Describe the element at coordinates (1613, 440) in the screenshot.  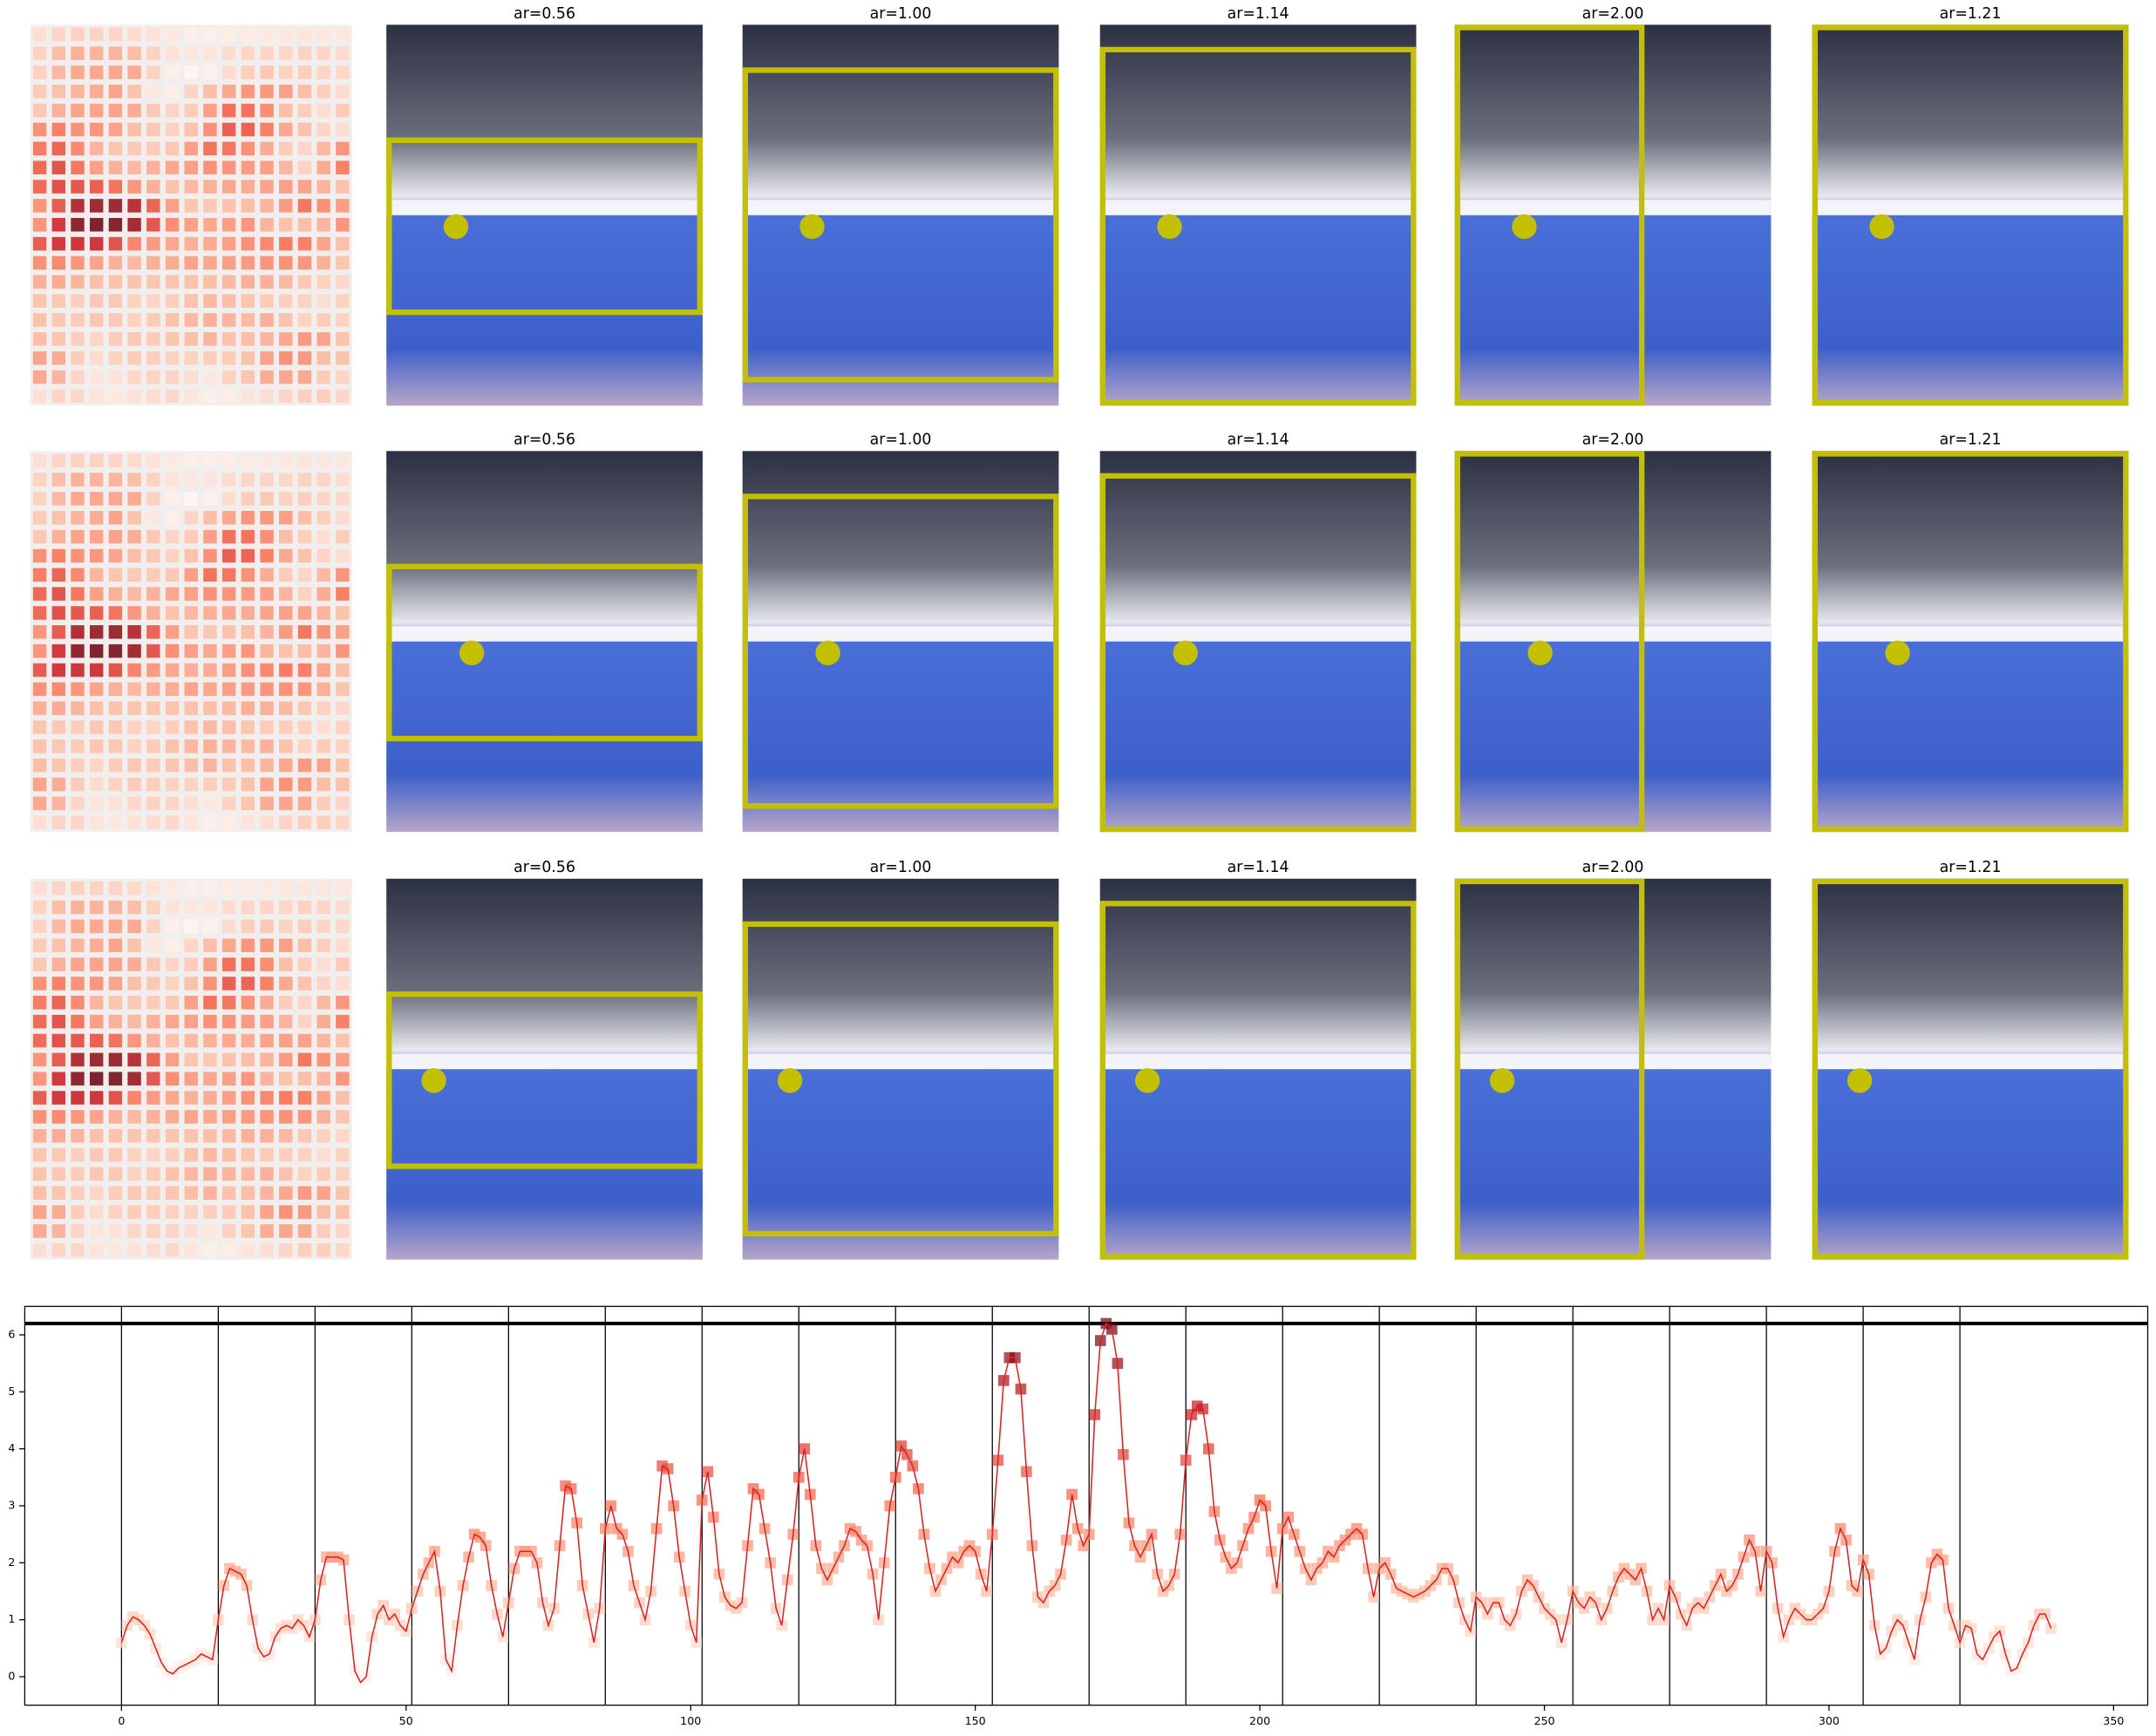
I see `panel-title: ar=2.00` at that location.